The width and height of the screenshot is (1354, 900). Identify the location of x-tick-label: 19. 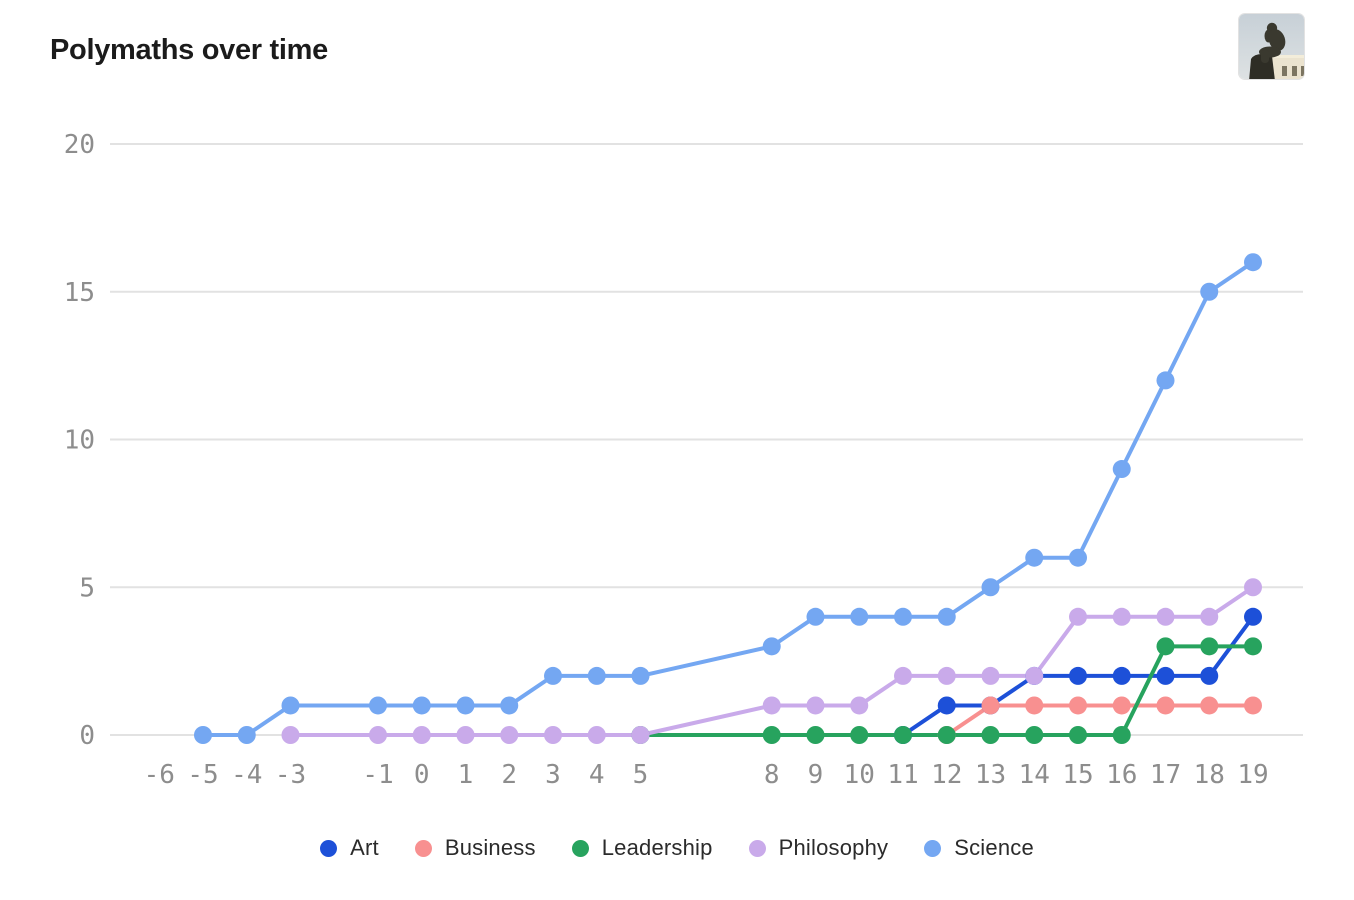
(1252, 775).